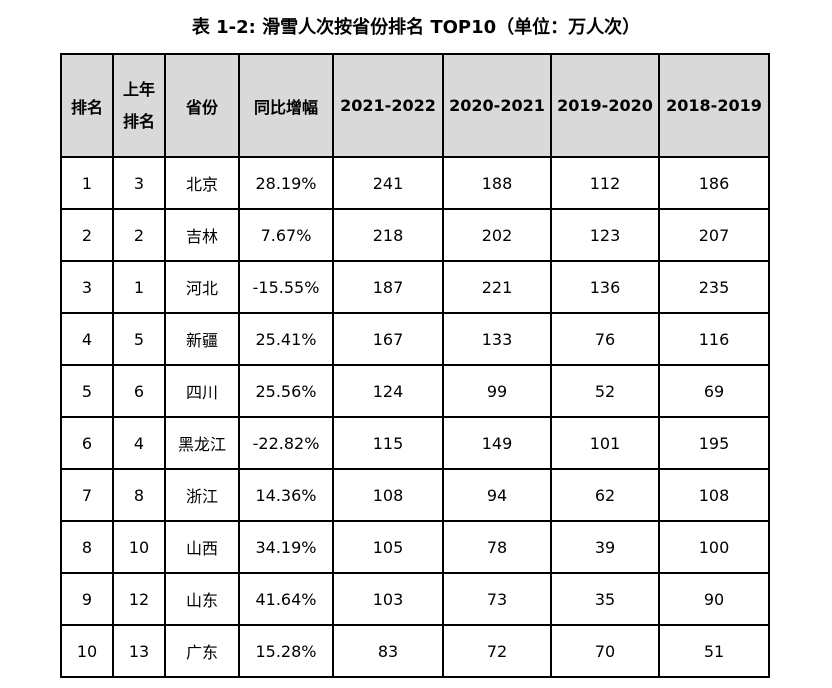  I want to click on cell-2019-2020: 76, so click(605, 339).